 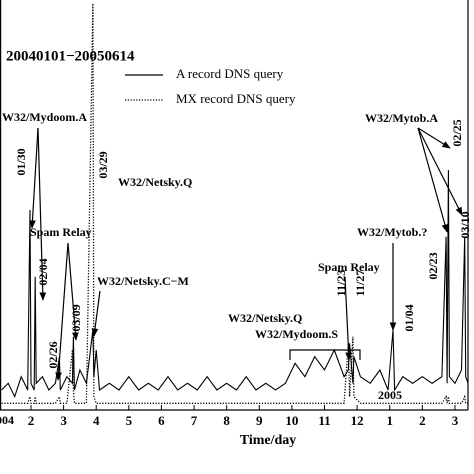 What do you see at coordinates (465, 224) in the screenshot?
I see `annotation: 03/10` at bounding box center [465, 224].